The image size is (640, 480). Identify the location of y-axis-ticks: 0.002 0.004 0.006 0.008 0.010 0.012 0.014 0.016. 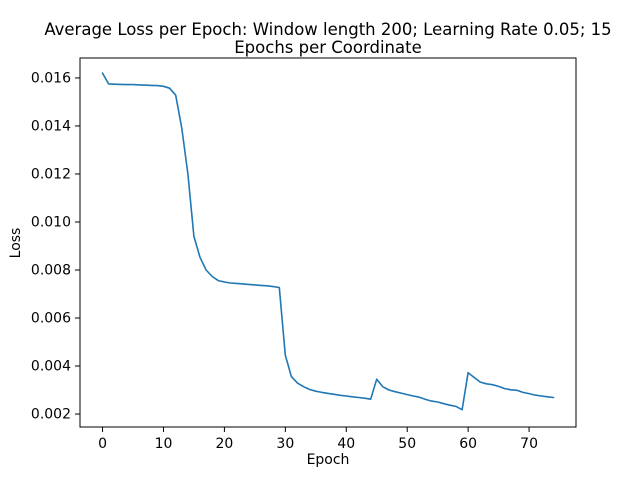
(55, 246).